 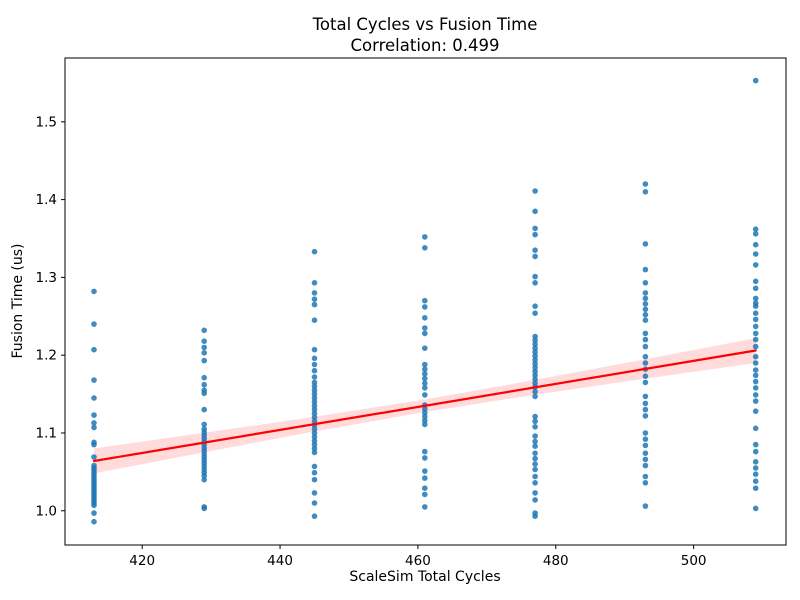 What do you see at coordinates (280, 561) in the screenshot?
I see `x-tick-label: 440` at bounding box center [280, 561].